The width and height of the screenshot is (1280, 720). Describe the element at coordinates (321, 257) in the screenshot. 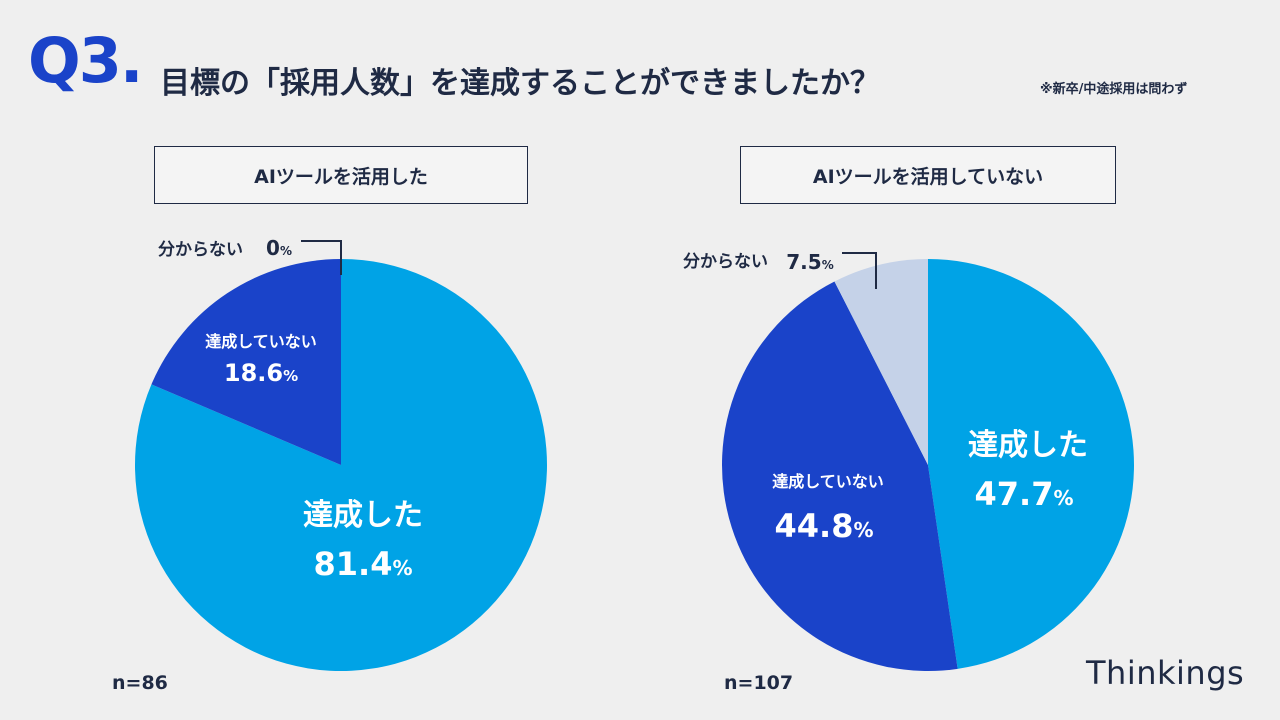

I see `leader-line-0-unknown` at that location.